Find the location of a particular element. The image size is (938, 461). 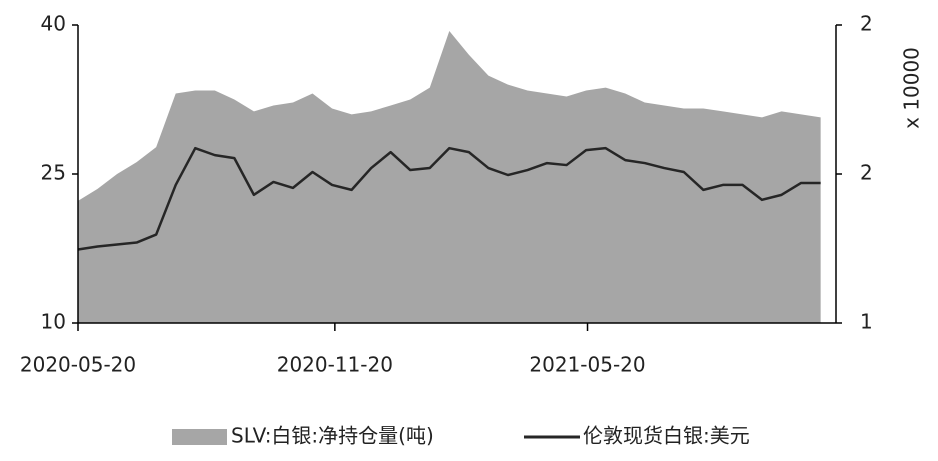

legend-label: 伦敦现货白银:美元 is located at coordinates (666, 436).